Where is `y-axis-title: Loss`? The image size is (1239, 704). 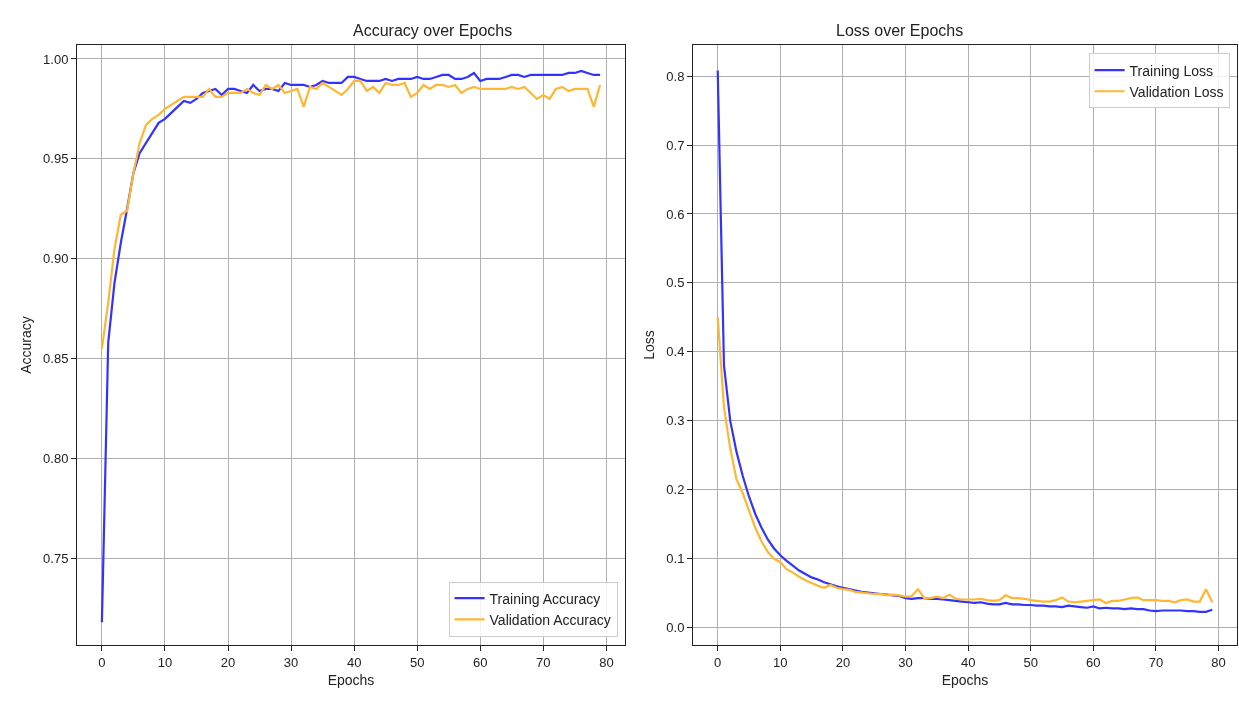
y-axis-title: Loss is located at coordinates (648, 345).